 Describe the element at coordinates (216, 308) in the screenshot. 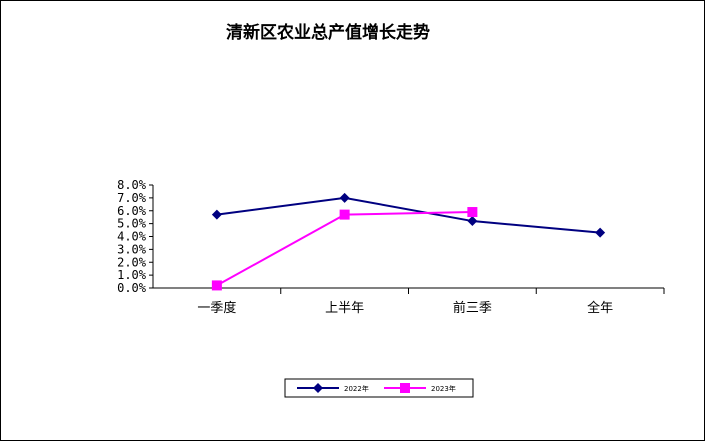

I see `x-tick-label: 一季度` at that location.